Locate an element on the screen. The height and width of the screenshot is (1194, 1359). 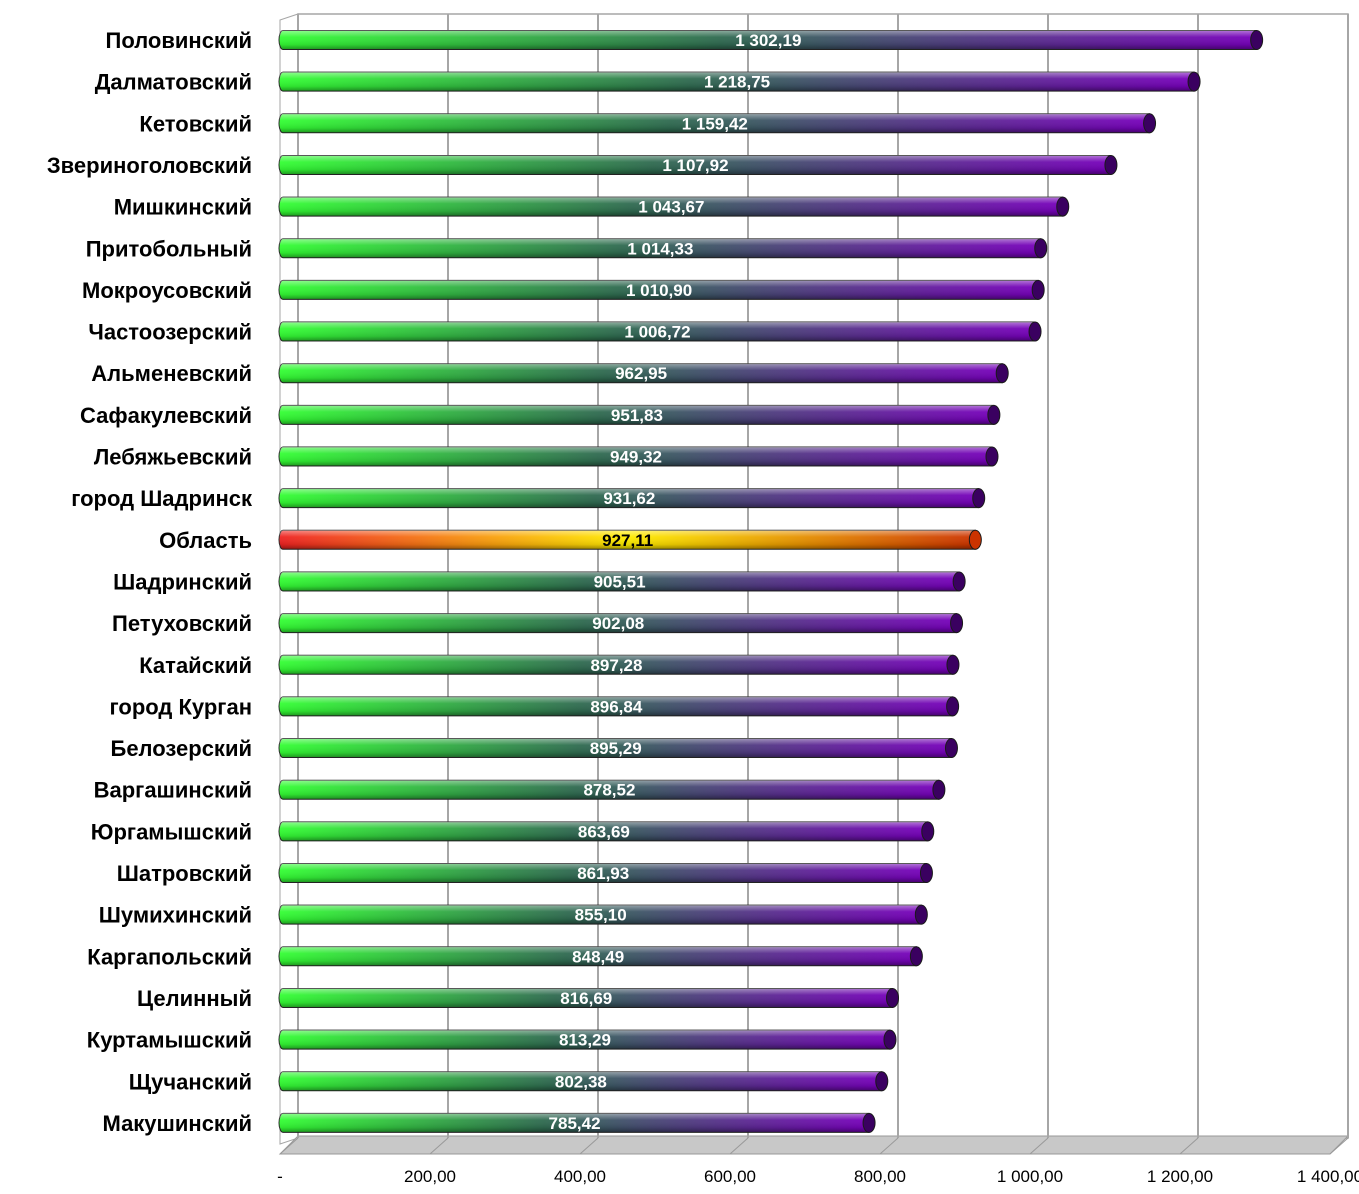
data-label: 1 006,72 is located at coordinates (657, 332).